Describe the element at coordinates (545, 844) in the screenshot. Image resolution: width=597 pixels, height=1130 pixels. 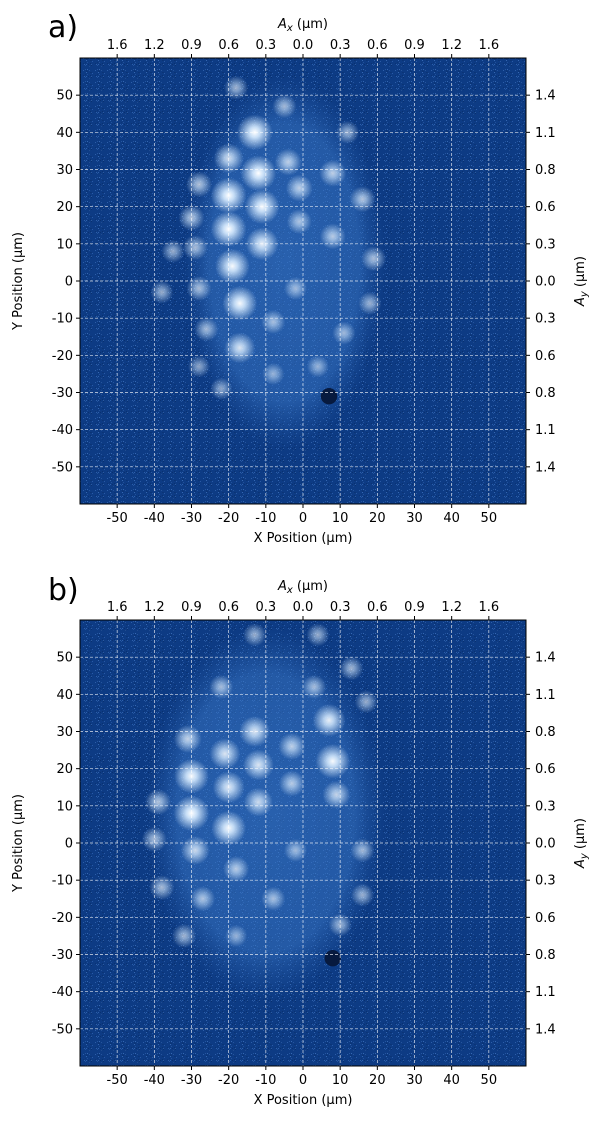
I see `panel-b-right-tick-label: 0.0` at that location.